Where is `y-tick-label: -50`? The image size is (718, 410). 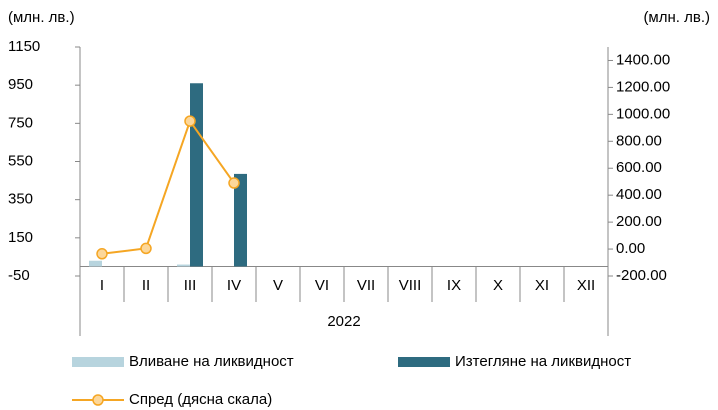
y-tick-label: -50 is located at coordinates (19, 275).